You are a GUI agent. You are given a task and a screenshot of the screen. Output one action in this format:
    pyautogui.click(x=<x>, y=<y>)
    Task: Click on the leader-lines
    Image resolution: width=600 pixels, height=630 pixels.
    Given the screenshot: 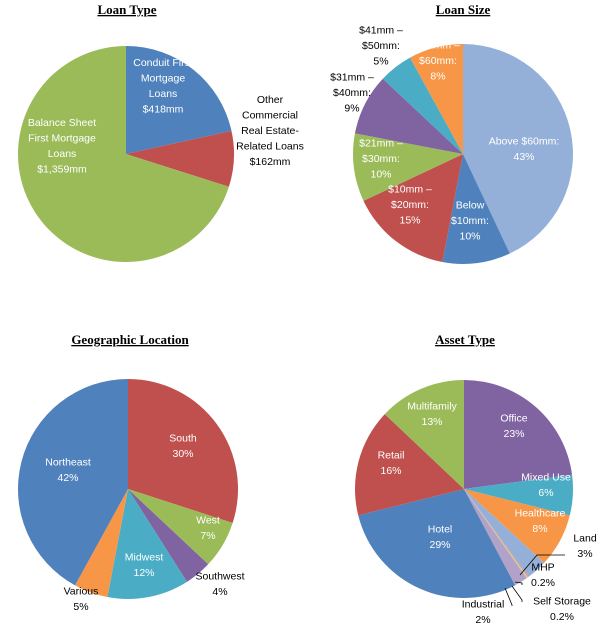 What is the action you would take?
    pyautogui.click(x=534, y=580)
    